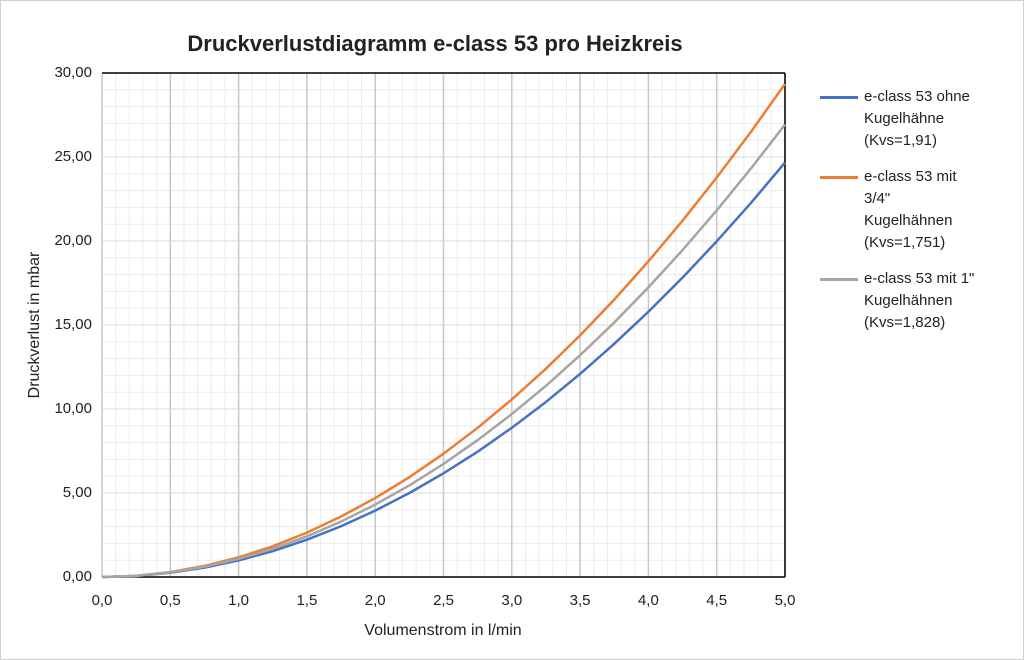 The image size is (1024, 660). What do you see at coordinates (34, 324) in the screenshot?
I see `y-axis-title: Druckverlust in mbar` at bounding box center [34, 324].